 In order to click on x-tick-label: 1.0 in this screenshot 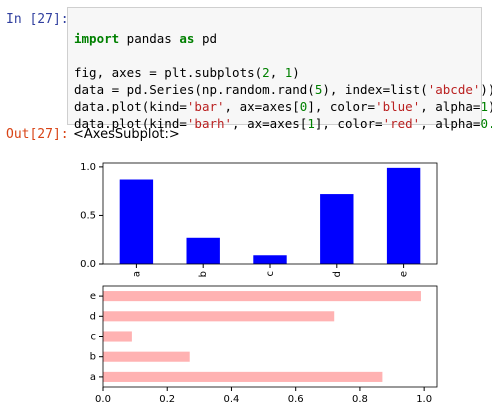, I will do `click(424, 399)`.